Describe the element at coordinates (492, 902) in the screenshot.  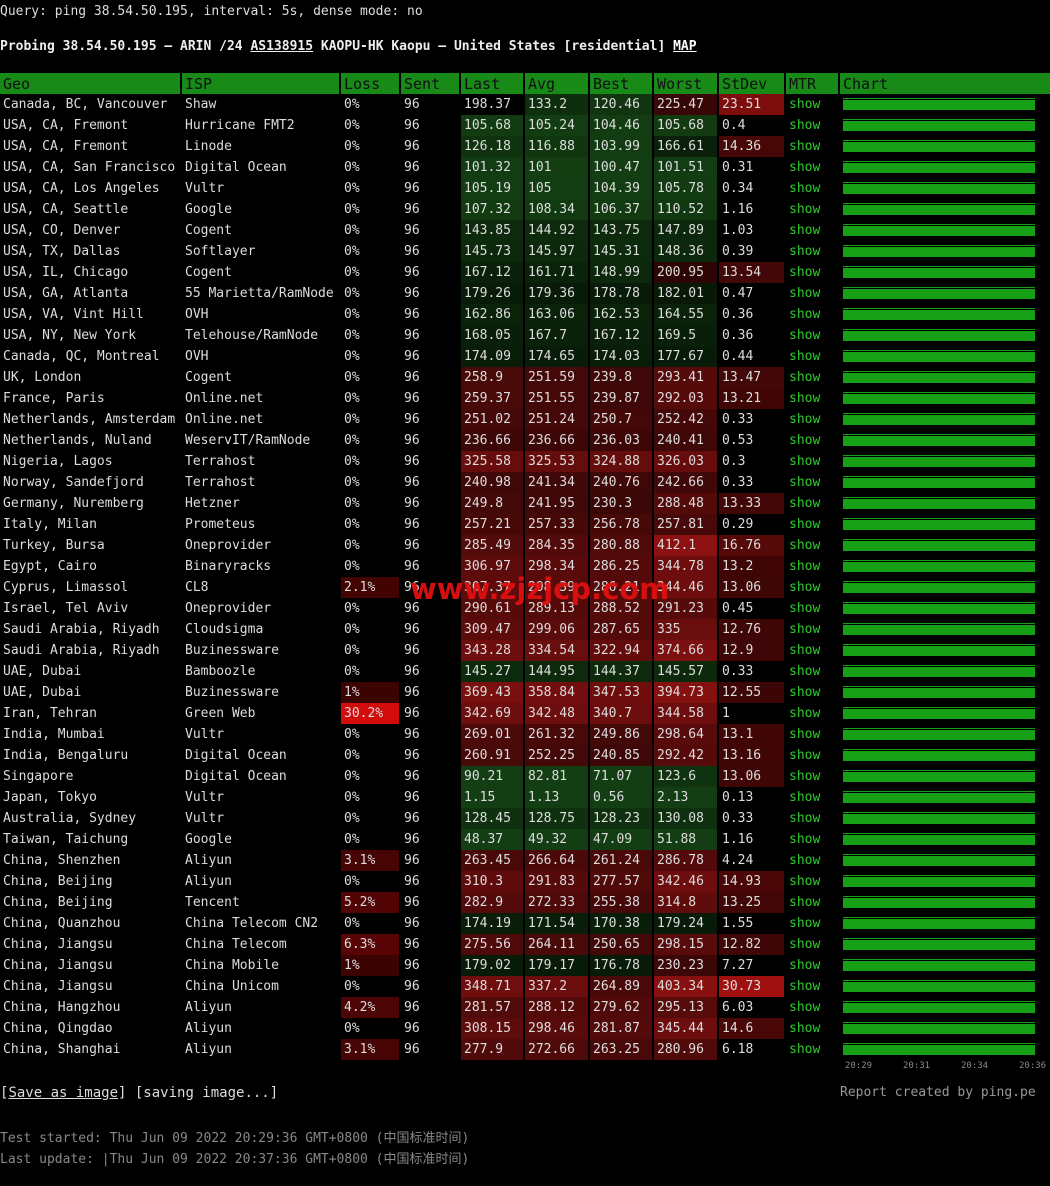
I see `last: 282.9` at that location.